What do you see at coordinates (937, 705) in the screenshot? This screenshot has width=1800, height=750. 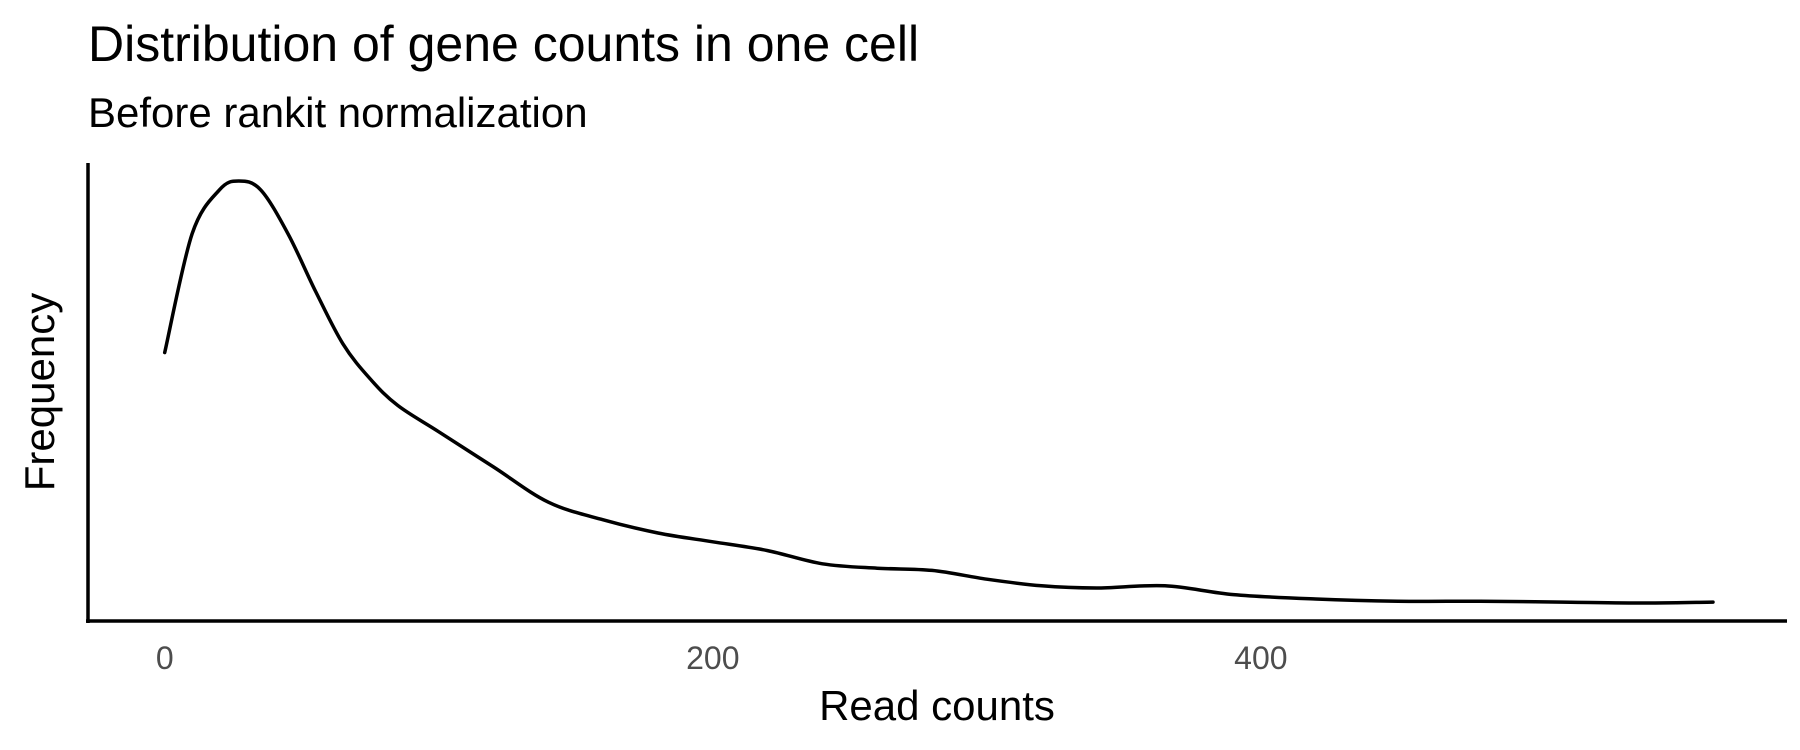 I see `x-axis-title: Read counts` at bounding box center [937, 705].